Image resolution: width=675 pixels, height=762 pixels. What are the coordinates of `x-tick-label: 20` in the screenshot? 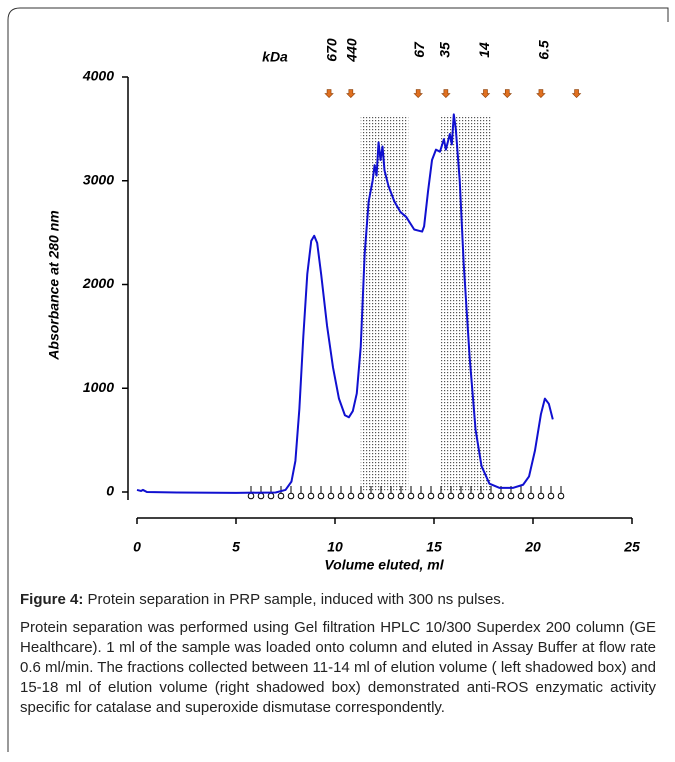 It's located at (532, 547).